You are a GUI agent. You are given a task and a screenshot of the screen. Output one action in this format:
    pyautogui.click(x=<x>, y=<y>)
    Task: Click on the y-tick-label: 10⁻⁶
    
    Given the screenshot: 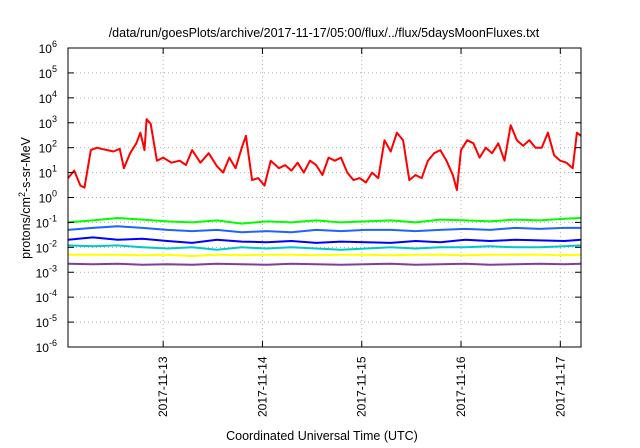 What is the action you would take?
    pyautogui.click(x=46, y=346)
    